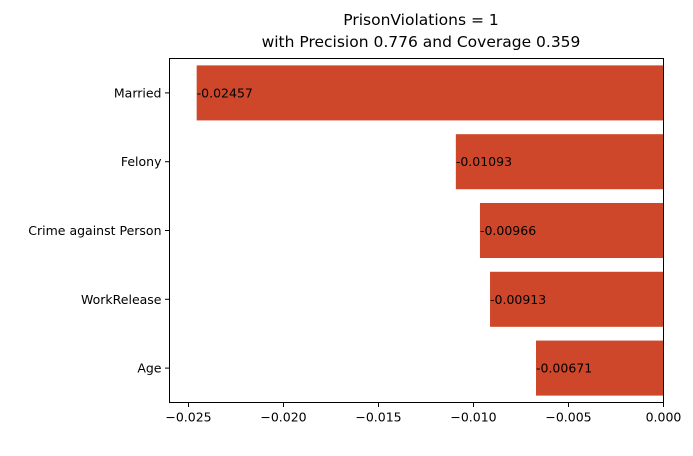 The height and width of the screenshot is (456, 693). I want to click on chart-subtitle: with Precision 0.776 and Coverage 0.359, so click(421, 42).